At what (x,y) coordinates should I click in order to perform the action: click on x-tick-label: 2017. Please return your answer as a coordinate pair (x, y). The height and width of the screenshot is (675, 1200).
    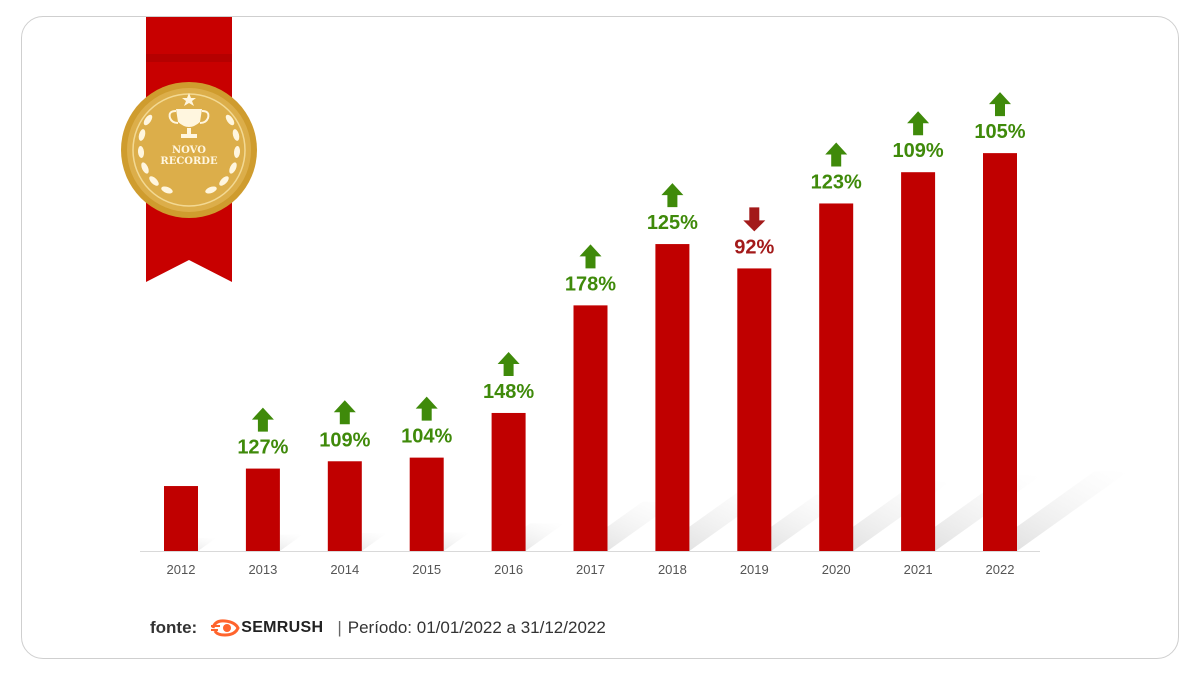
    Looking at the image, I should click on (590, 569).